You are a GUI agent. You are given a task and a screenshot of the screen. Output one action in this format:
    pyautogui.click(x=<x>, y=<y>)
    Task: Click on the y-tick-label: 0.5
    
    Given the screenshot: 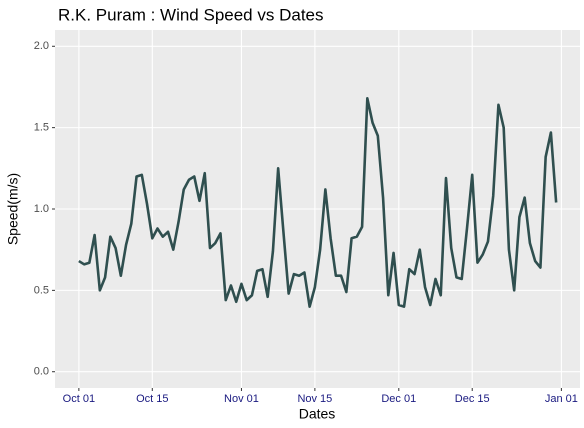 What is the action you would take?
    pyautogui.click(x=41, y=290)
    